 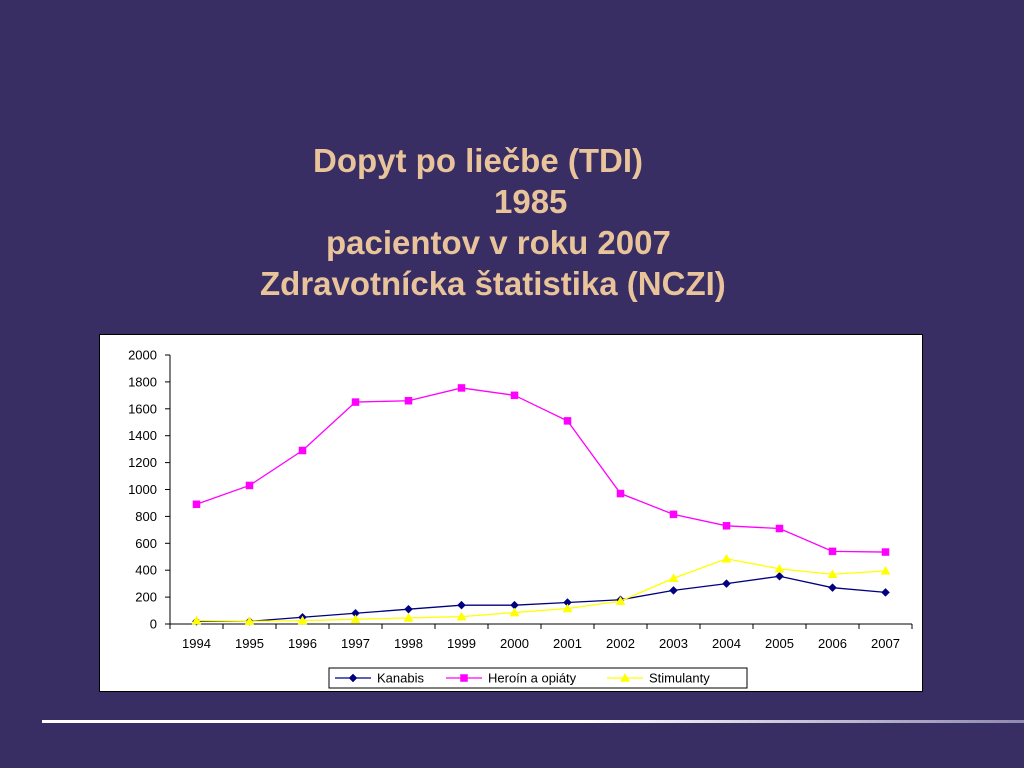 I want to click on slide-divider, so click(x=533, y=721).